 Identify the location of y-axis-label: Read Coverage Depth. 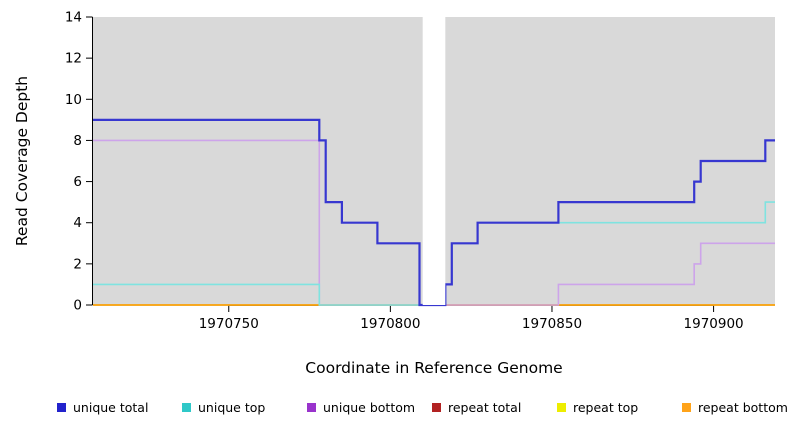
(22, 161).